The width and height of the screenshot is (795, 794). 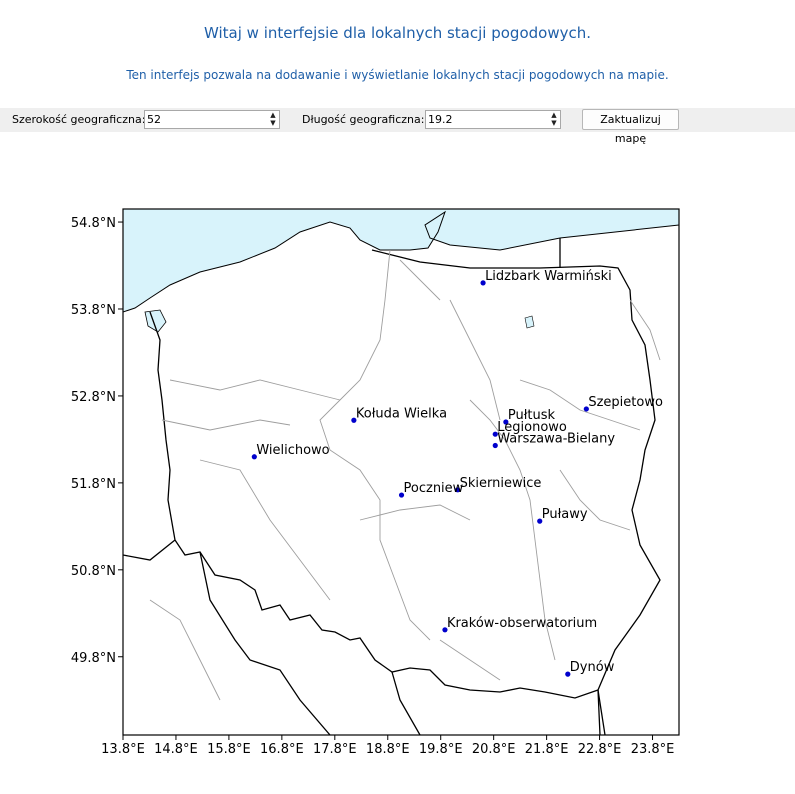 What do you see at coordinates (441, 749) in the screenshot?
I see `x-tick-label: 19.8°E` at bounding box center [441, 749].